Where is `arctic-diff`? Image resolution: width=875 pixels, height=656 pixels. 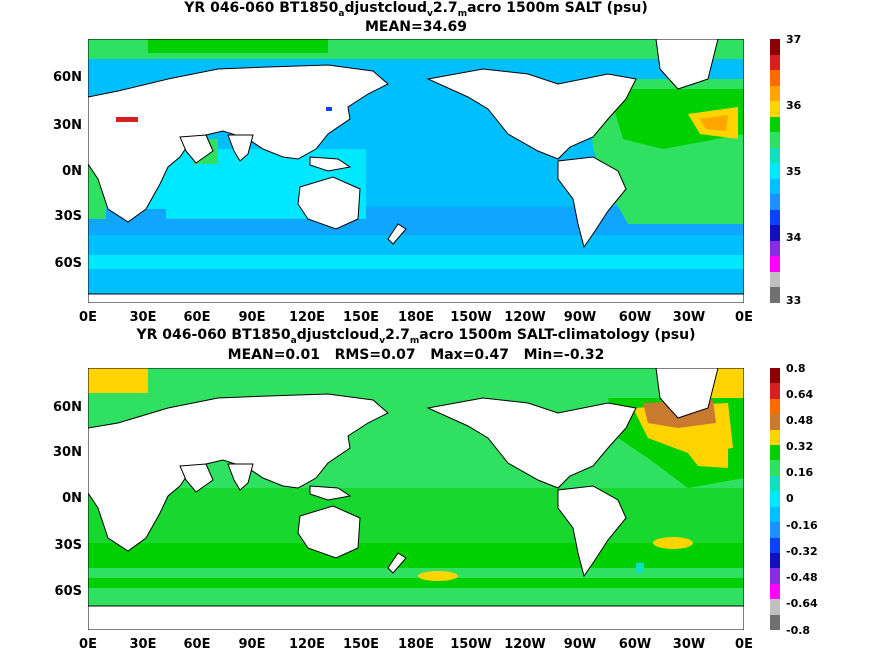
arctic-diff is located at coordinates (118, 380).